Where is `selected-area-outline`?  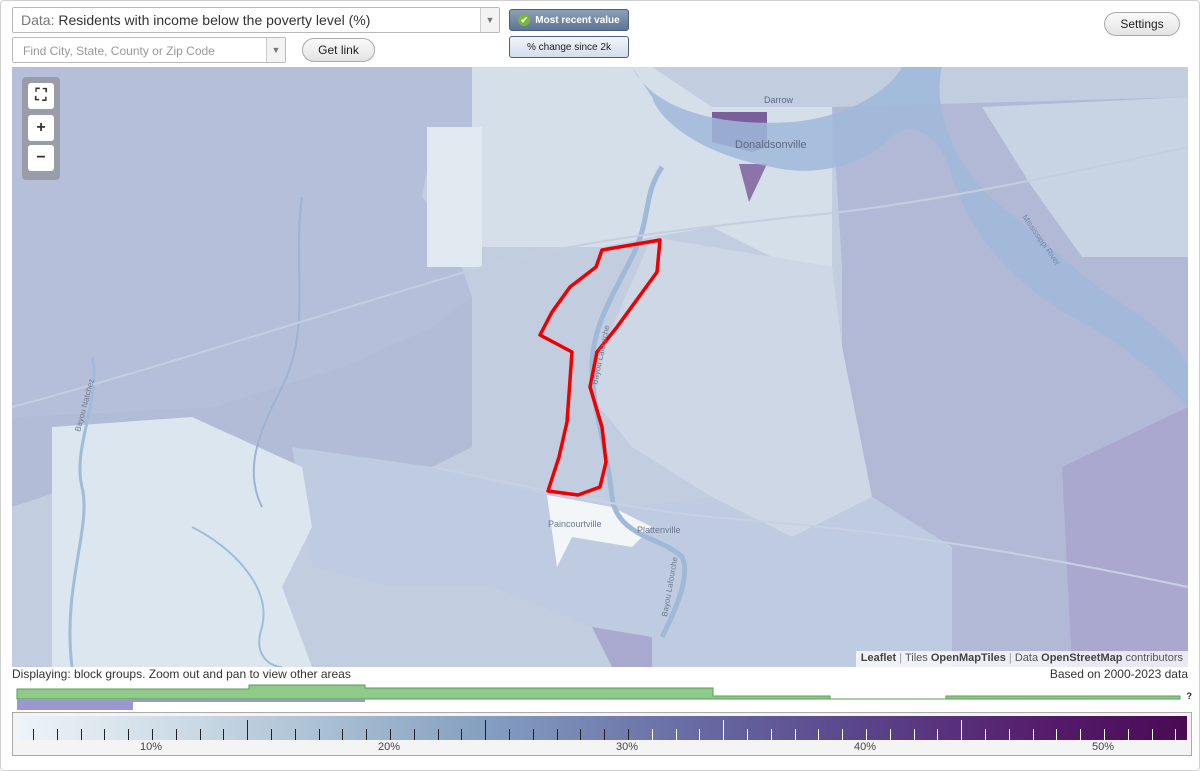
selected-area-outline is located at coordinates (600, 367).